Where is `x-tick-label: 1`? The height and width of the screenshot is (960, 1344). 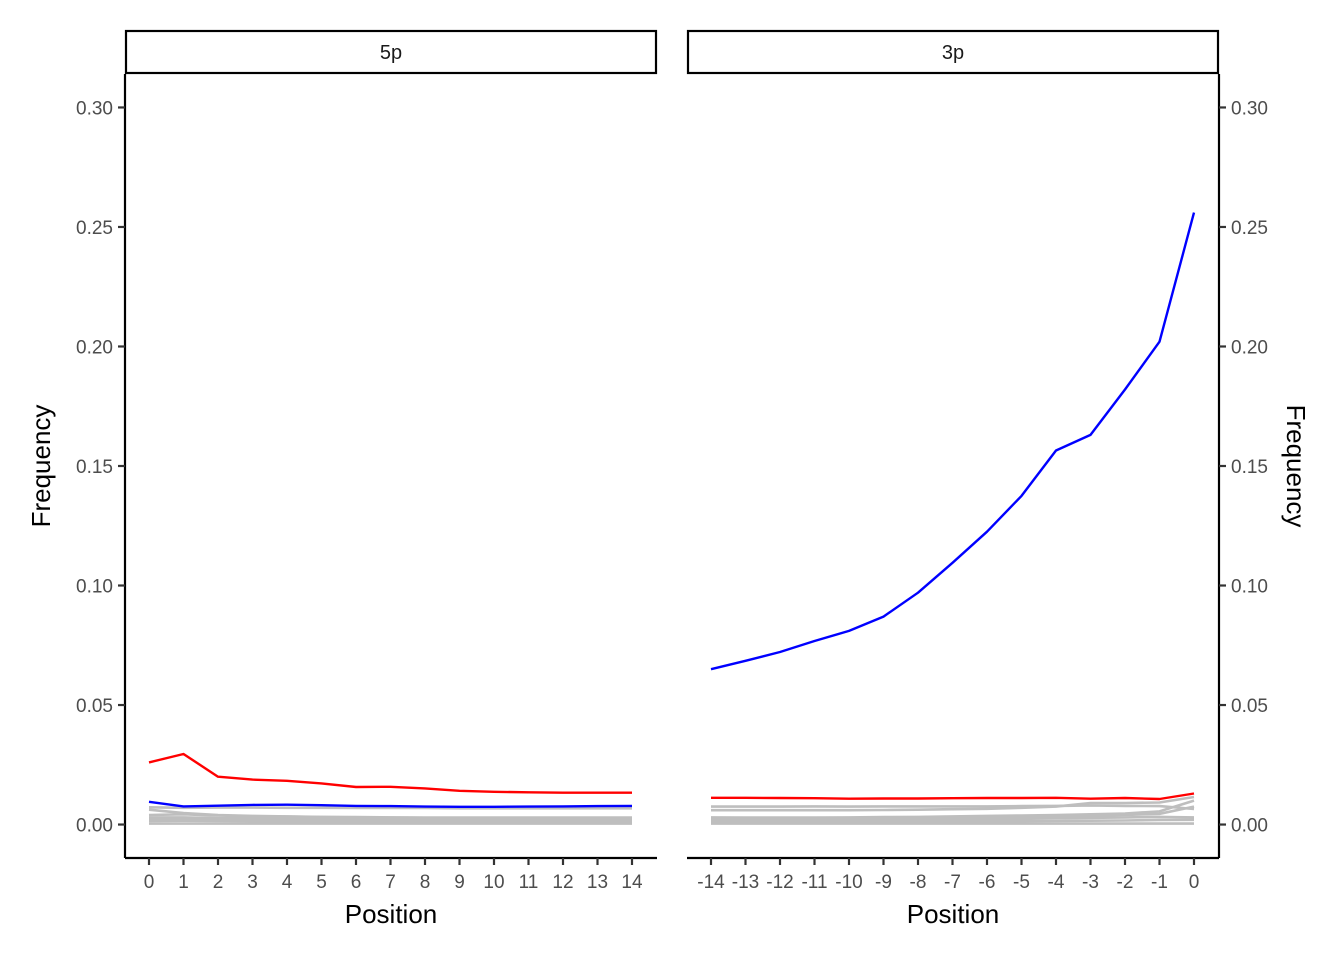
x-tick-label: 1 is located at coordinates (183, 882).